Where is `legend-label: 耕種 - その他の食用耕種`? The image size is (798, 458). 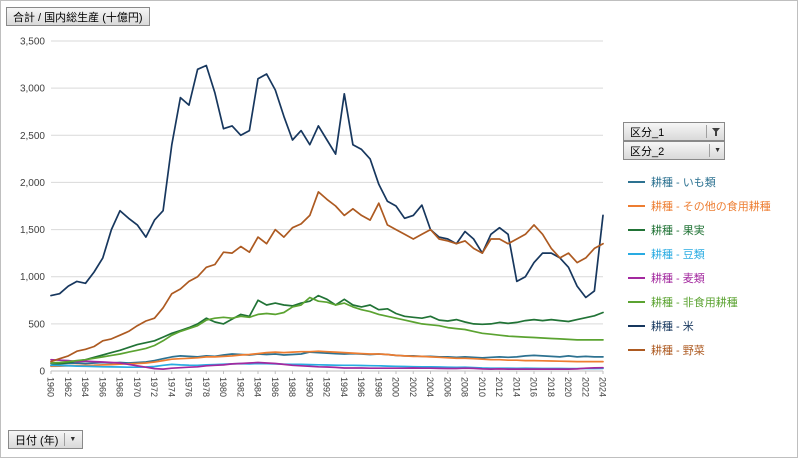 legend-label: 耕種 - その他の食用耕種 is located at coordinates (711, 207).